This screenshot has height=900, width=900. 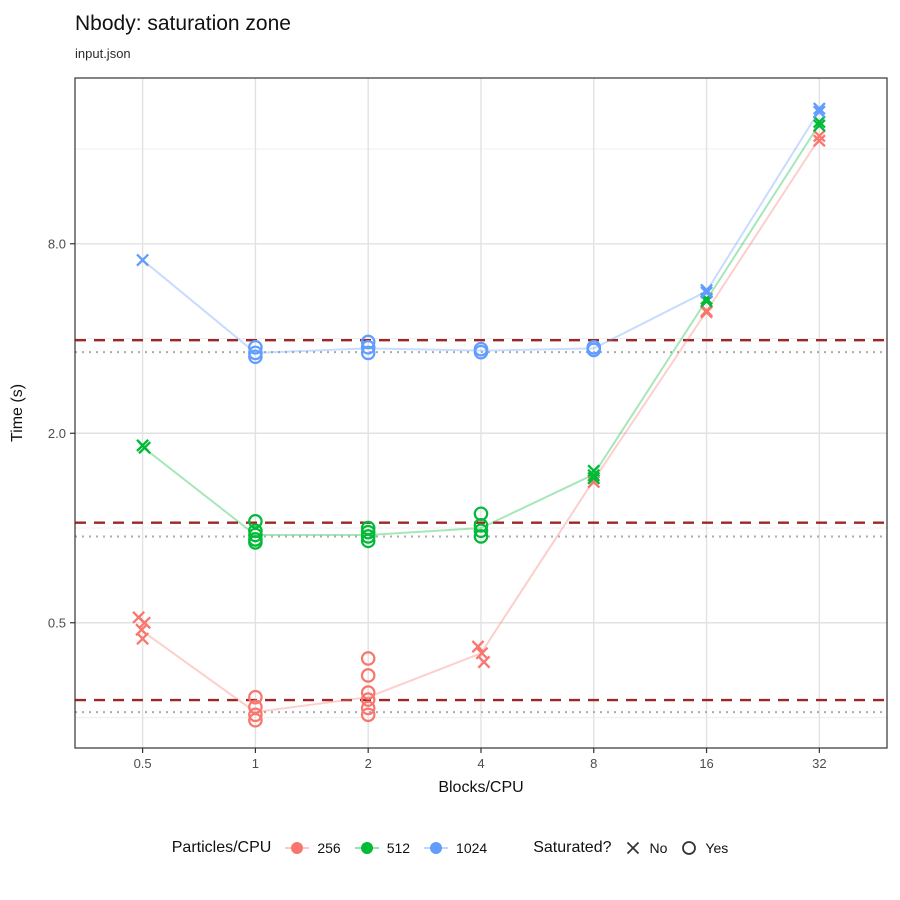 I want to click on svg-text: 32, so click(x=819, y=763).